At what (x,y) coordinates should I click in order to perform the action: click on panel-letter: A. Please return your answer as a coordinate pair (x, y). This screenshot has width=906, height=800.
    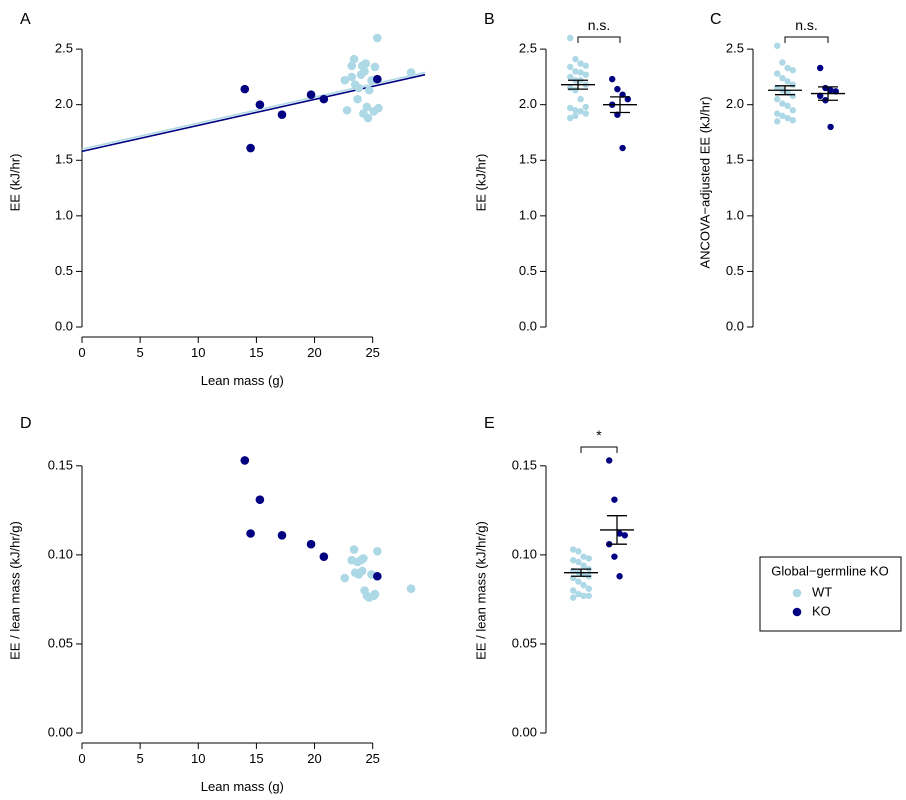
    Looking at the image, I should click on (25, 19).